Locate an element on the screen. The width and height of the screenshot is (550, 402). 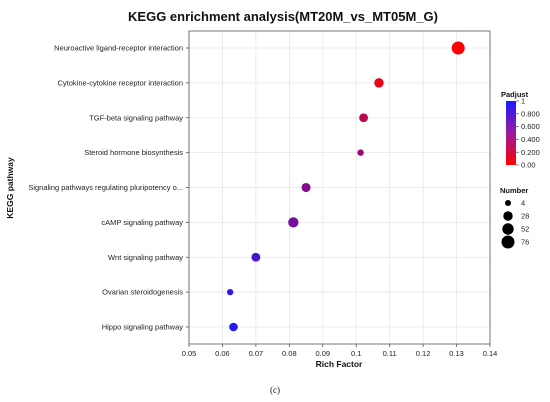
x-tick-label: 0.1 is located at coordinates (356, 353).